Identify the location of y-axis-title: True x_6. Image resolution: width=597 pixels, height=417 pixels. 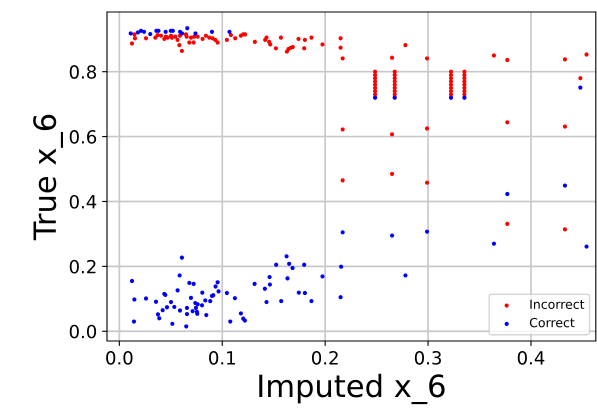
(48, 177).